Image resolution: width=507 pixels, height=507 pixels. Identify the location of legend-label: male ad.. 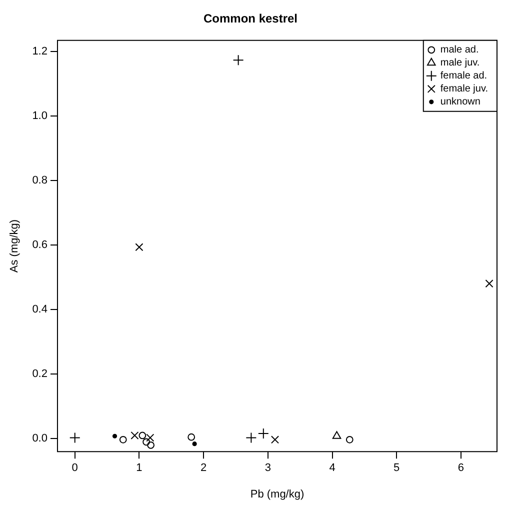
(459, 50).